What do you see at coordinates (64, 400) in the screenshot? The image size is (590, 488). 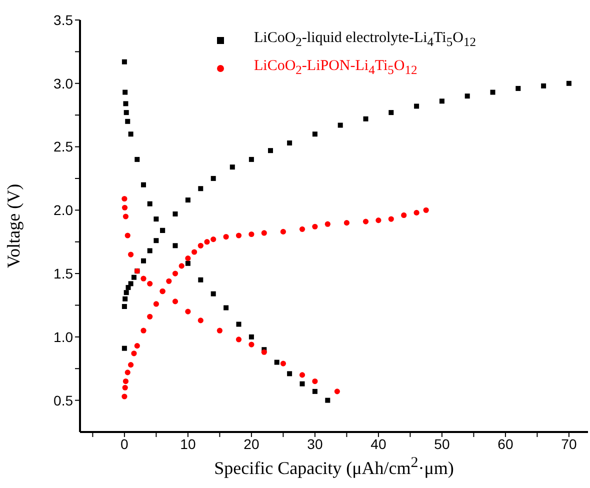 I see `y-tick-label: 0.5` at bounding box center [64, 400].